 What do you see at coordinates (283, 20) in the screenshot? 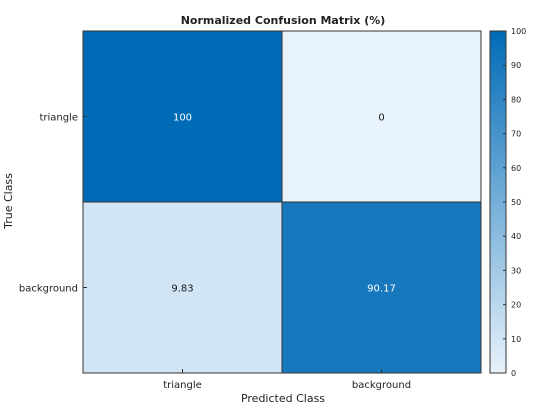
I see `chart-title: Normalized Confusion Matrix (%)` at bounding box center [283, 20].